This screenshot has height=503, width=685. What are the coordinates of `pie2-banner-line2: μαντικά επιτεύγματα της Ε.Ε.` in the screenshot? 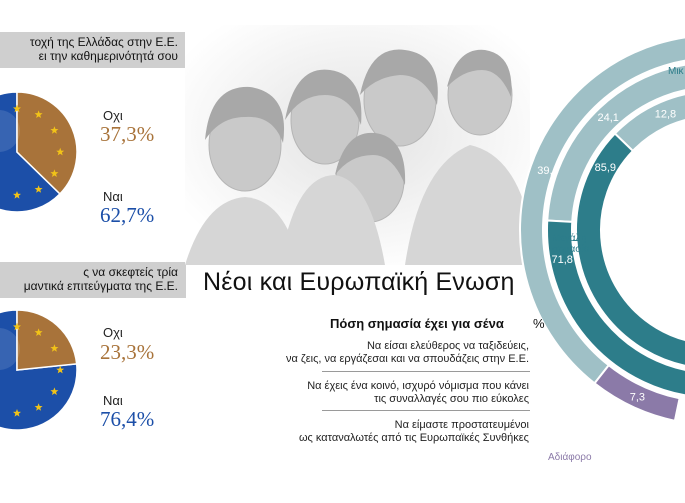 It's located at (100, 286).